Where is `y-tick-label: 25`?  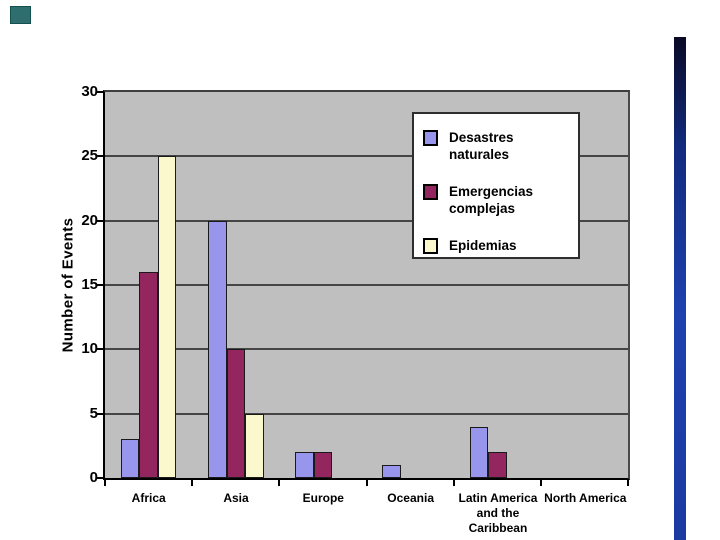 y-tick-label: 25 is located at coordinates (89, 156).